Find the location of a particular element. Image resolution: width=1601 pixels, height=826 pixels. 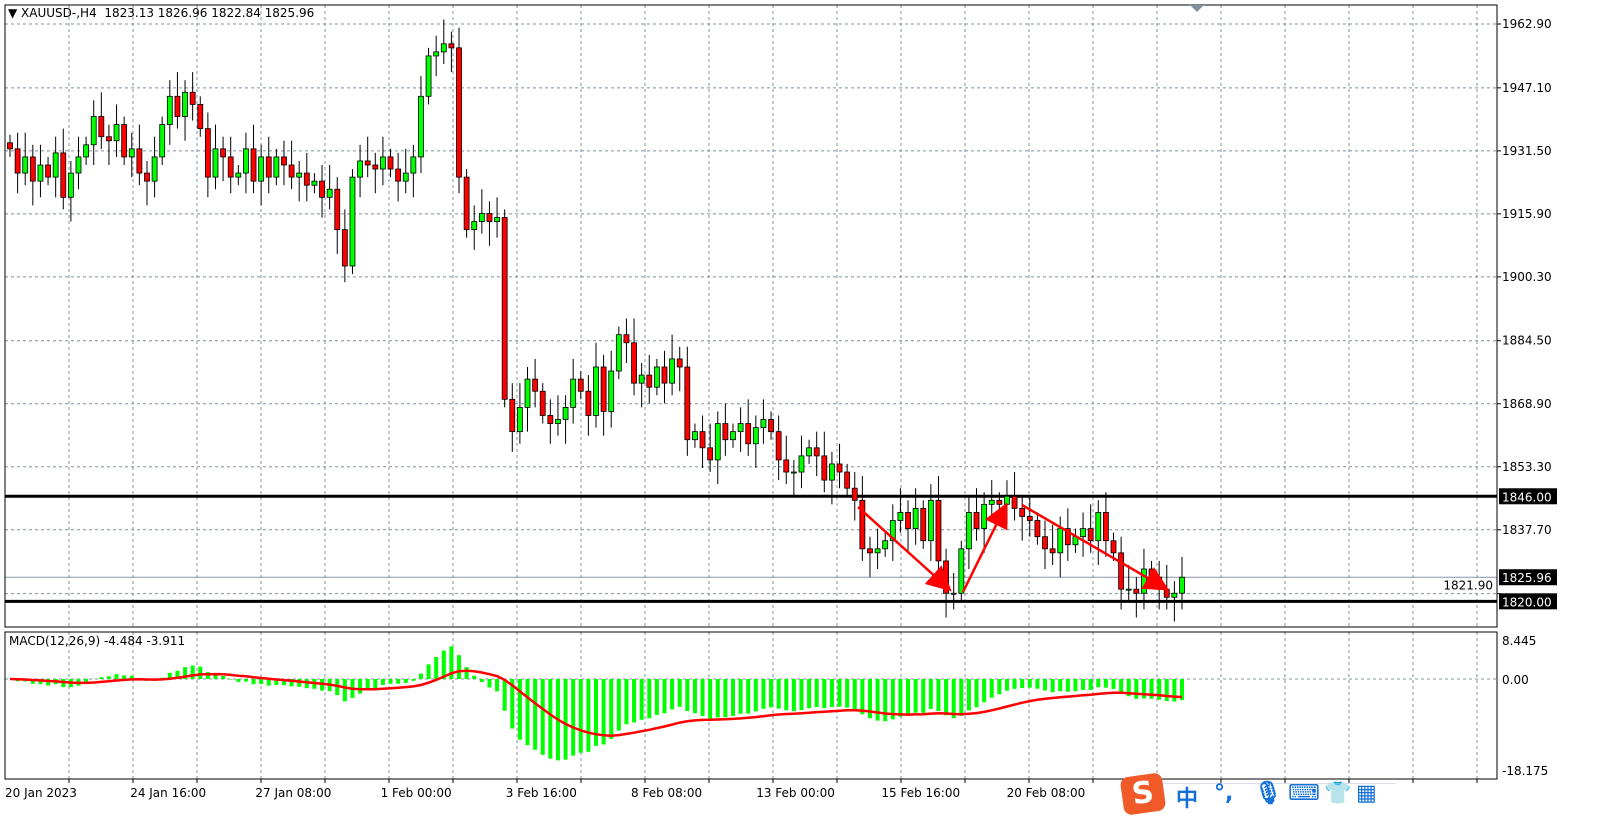

toolbox-icon: ▦ is located at coordinates (1366, 793).